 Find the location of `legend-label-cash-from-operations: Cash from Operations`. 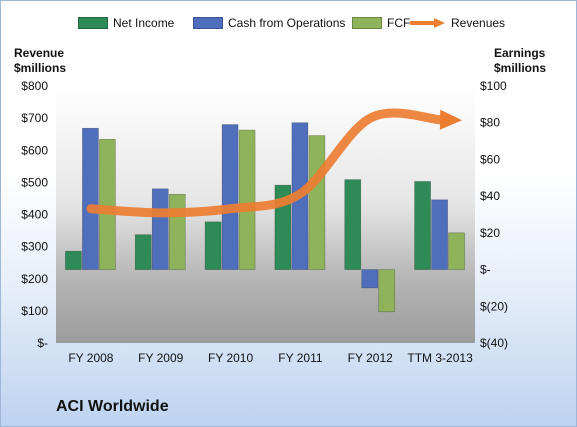

legend-label-cash-from-operations: Cash from Operations is located at coordinates (287, 23).